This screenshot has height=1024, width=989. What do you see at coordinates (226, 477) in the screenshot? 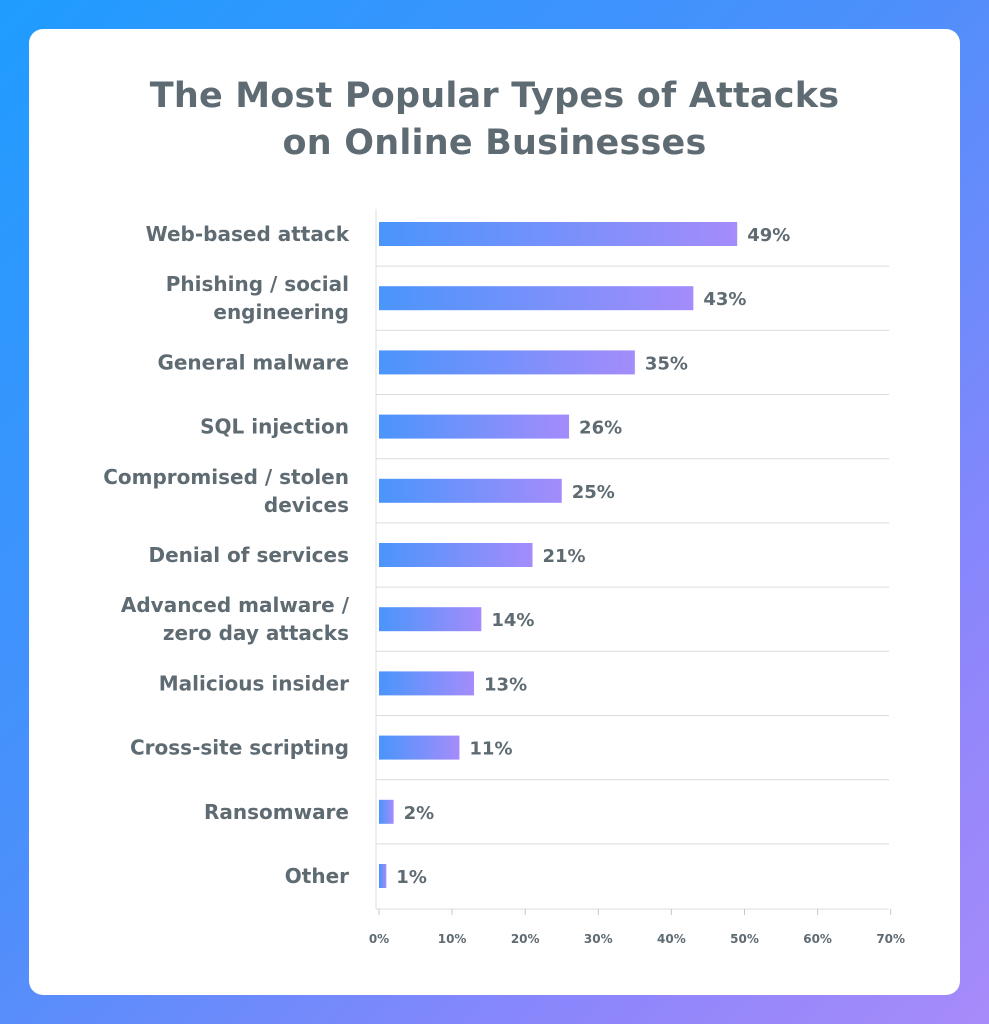
I see `category-label: Compromised / stolen` at bounding box center [226, 477].